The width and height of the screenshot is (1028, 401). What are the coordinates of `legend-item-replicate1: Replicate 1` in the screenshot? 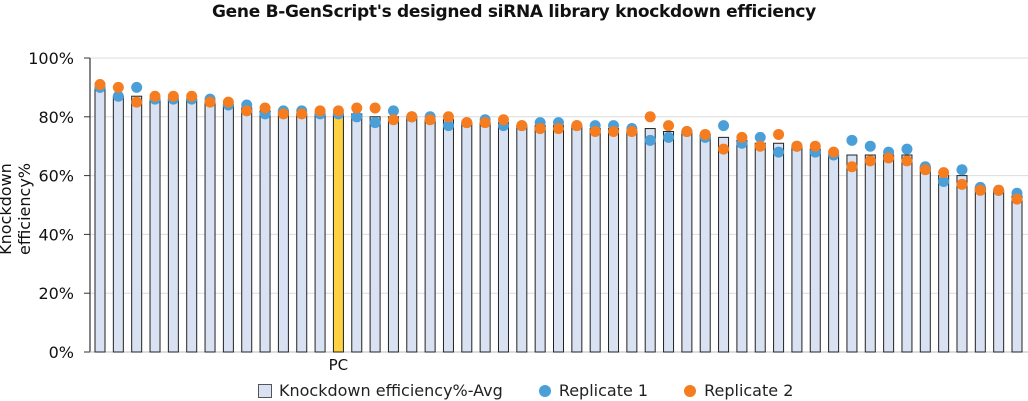 It's located at (593, 390).